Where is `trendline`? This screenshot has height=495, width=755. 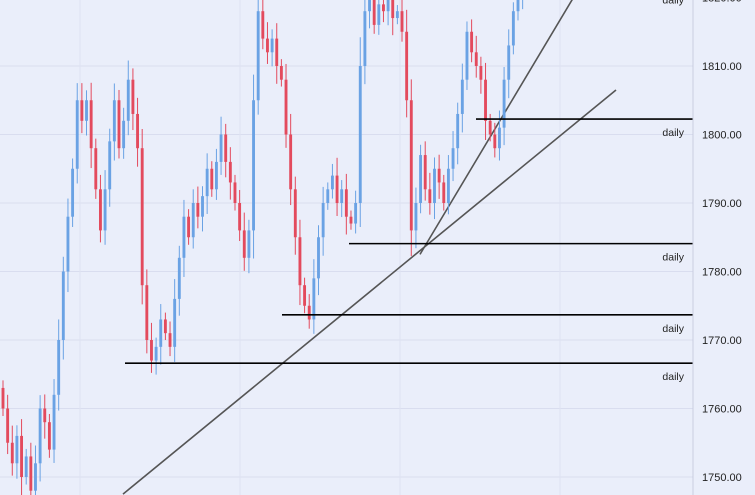 trendline is located at coordinates (496, 127).